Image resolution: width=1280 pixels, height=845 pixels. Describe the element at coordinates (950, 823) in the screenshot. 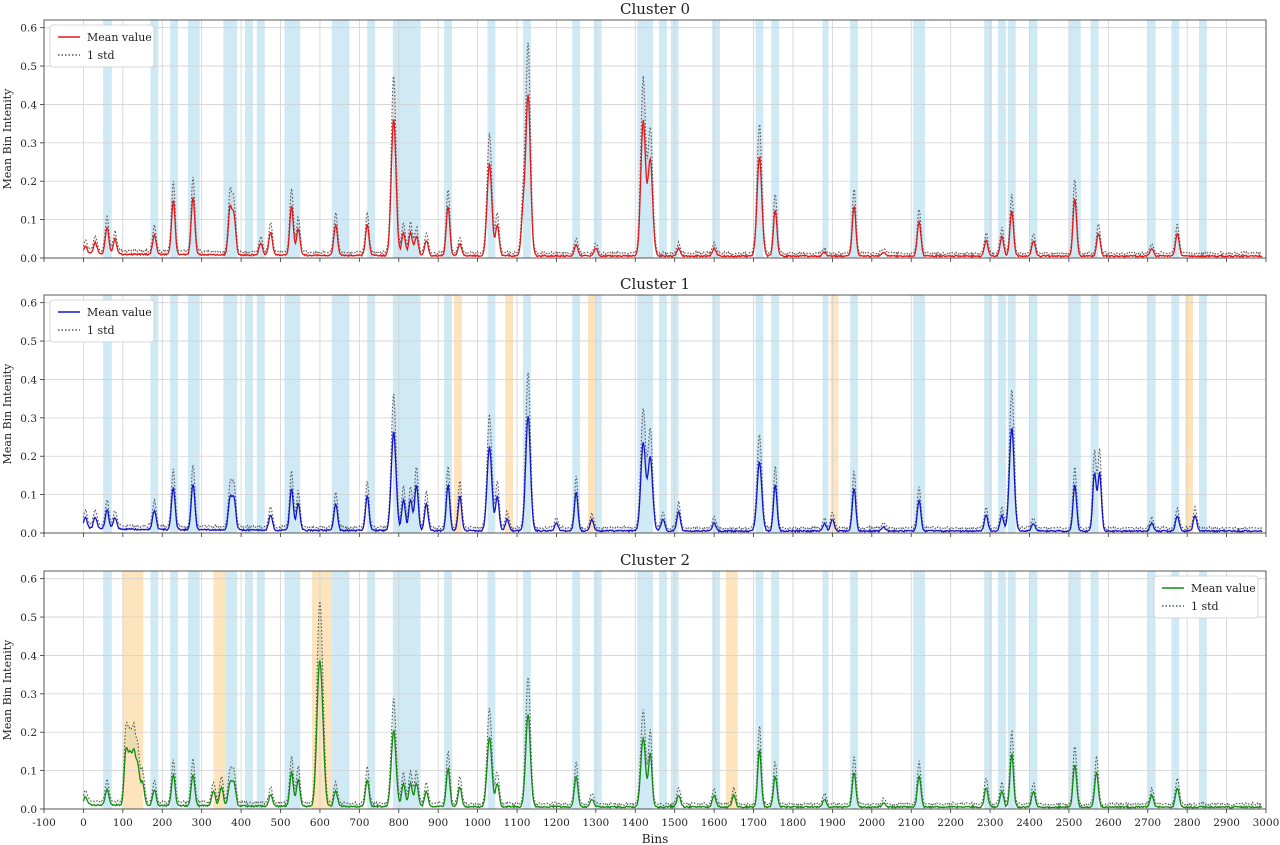

I see `x-tick-label: 2200` at that location.